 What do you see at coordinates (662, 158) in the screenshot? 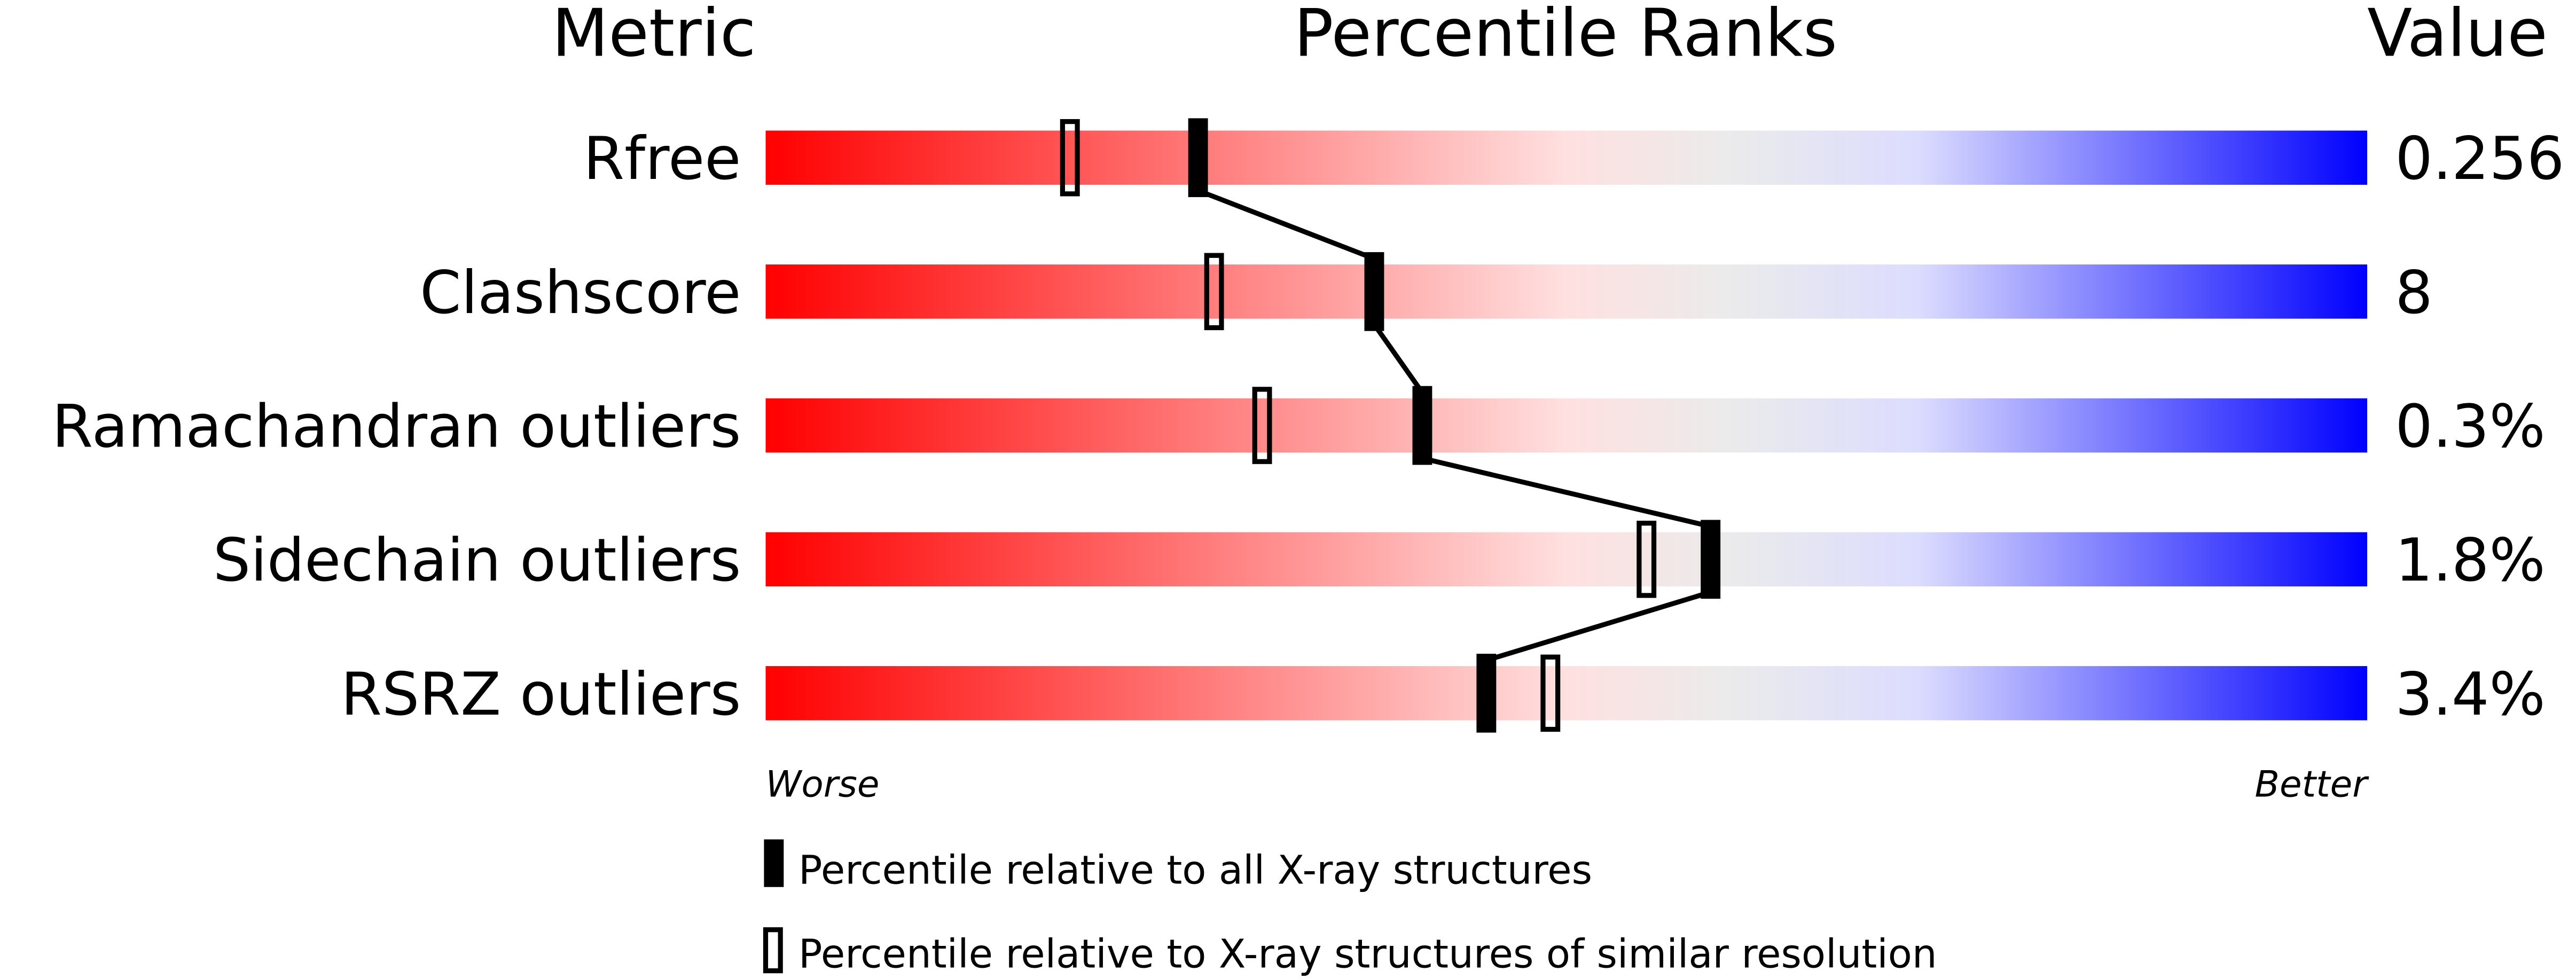
I see `metric-label: Rfree` at bounding box center [662, 158].